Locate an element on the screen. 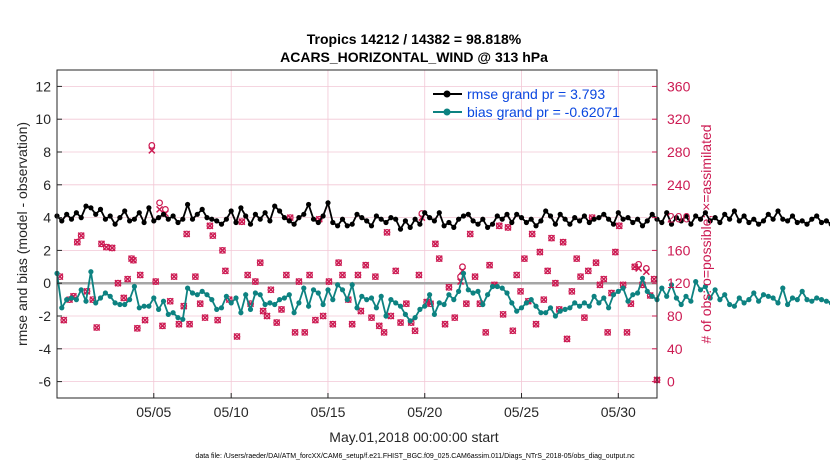 The height and width of the screenshot is (470, 830). right-tick-label: 320 is located at coordinates (679, 119).